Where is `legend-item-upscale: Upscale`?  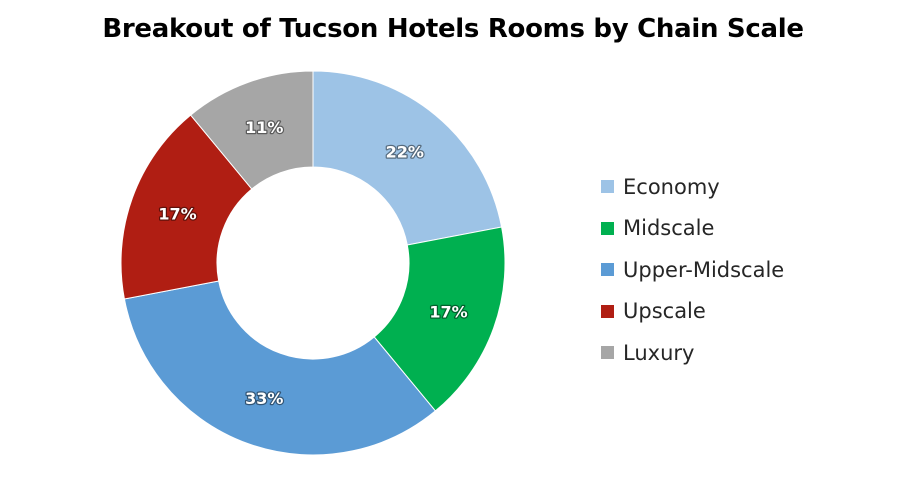
legend-item-upscale: Upscale is located at coordinates (692, 312).